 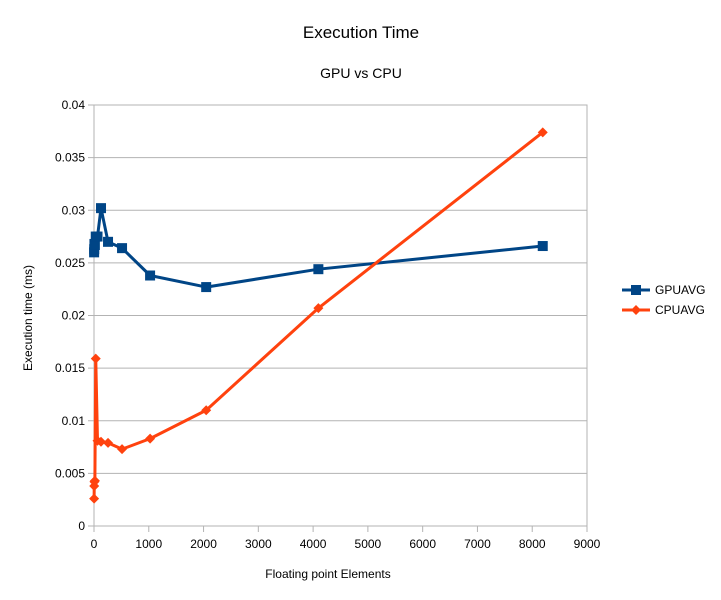 I want to click on legend-label: GPUAVG, so click(x=680, y=290).